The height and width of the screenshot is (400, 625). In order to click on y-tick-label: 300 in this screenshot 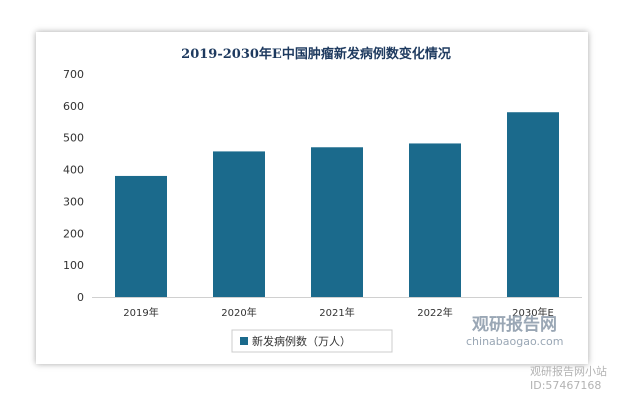, I will do `click(73, 201)`.